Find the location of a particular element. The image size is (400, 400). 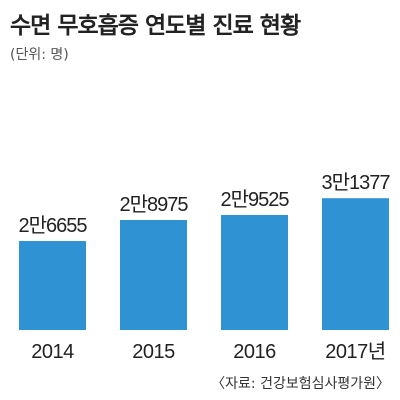

data-label: 2만8975 is located at coordinates (153, 204).